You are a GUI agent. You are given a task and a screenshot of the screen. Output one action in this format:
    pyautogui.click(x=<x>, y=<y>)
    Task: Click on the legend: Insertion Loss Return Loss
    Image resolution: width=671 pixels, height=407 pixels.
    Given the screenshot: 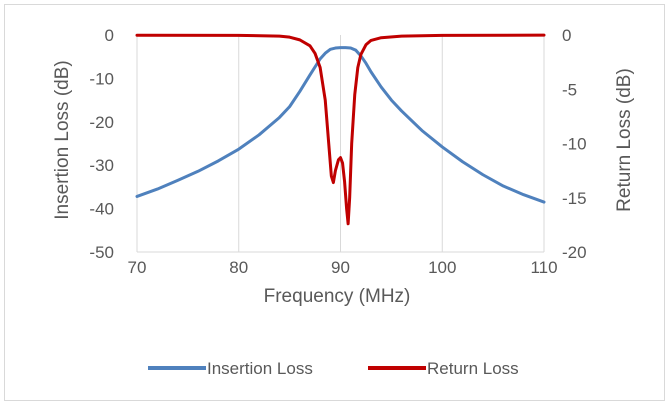 What is the action you would take?
    pyautogui.click(x=333, y=368)
    